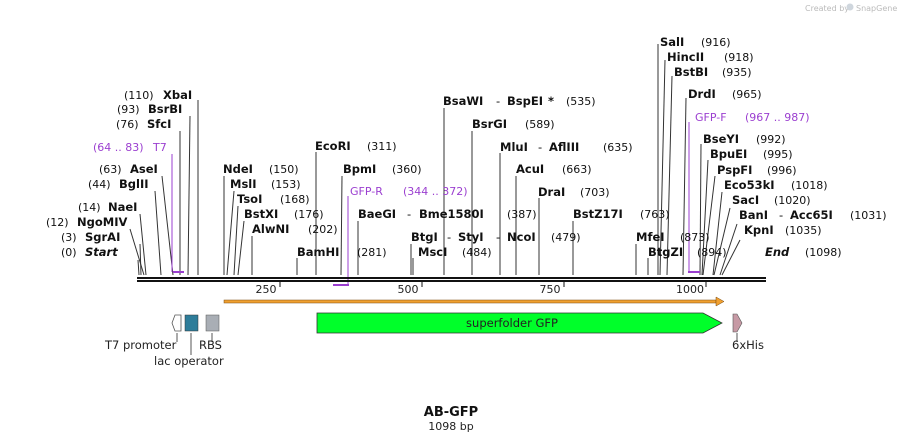 This screenshot has height=442, width=903. I want to click on site-bglii-pos: (44), so click(99, 184).